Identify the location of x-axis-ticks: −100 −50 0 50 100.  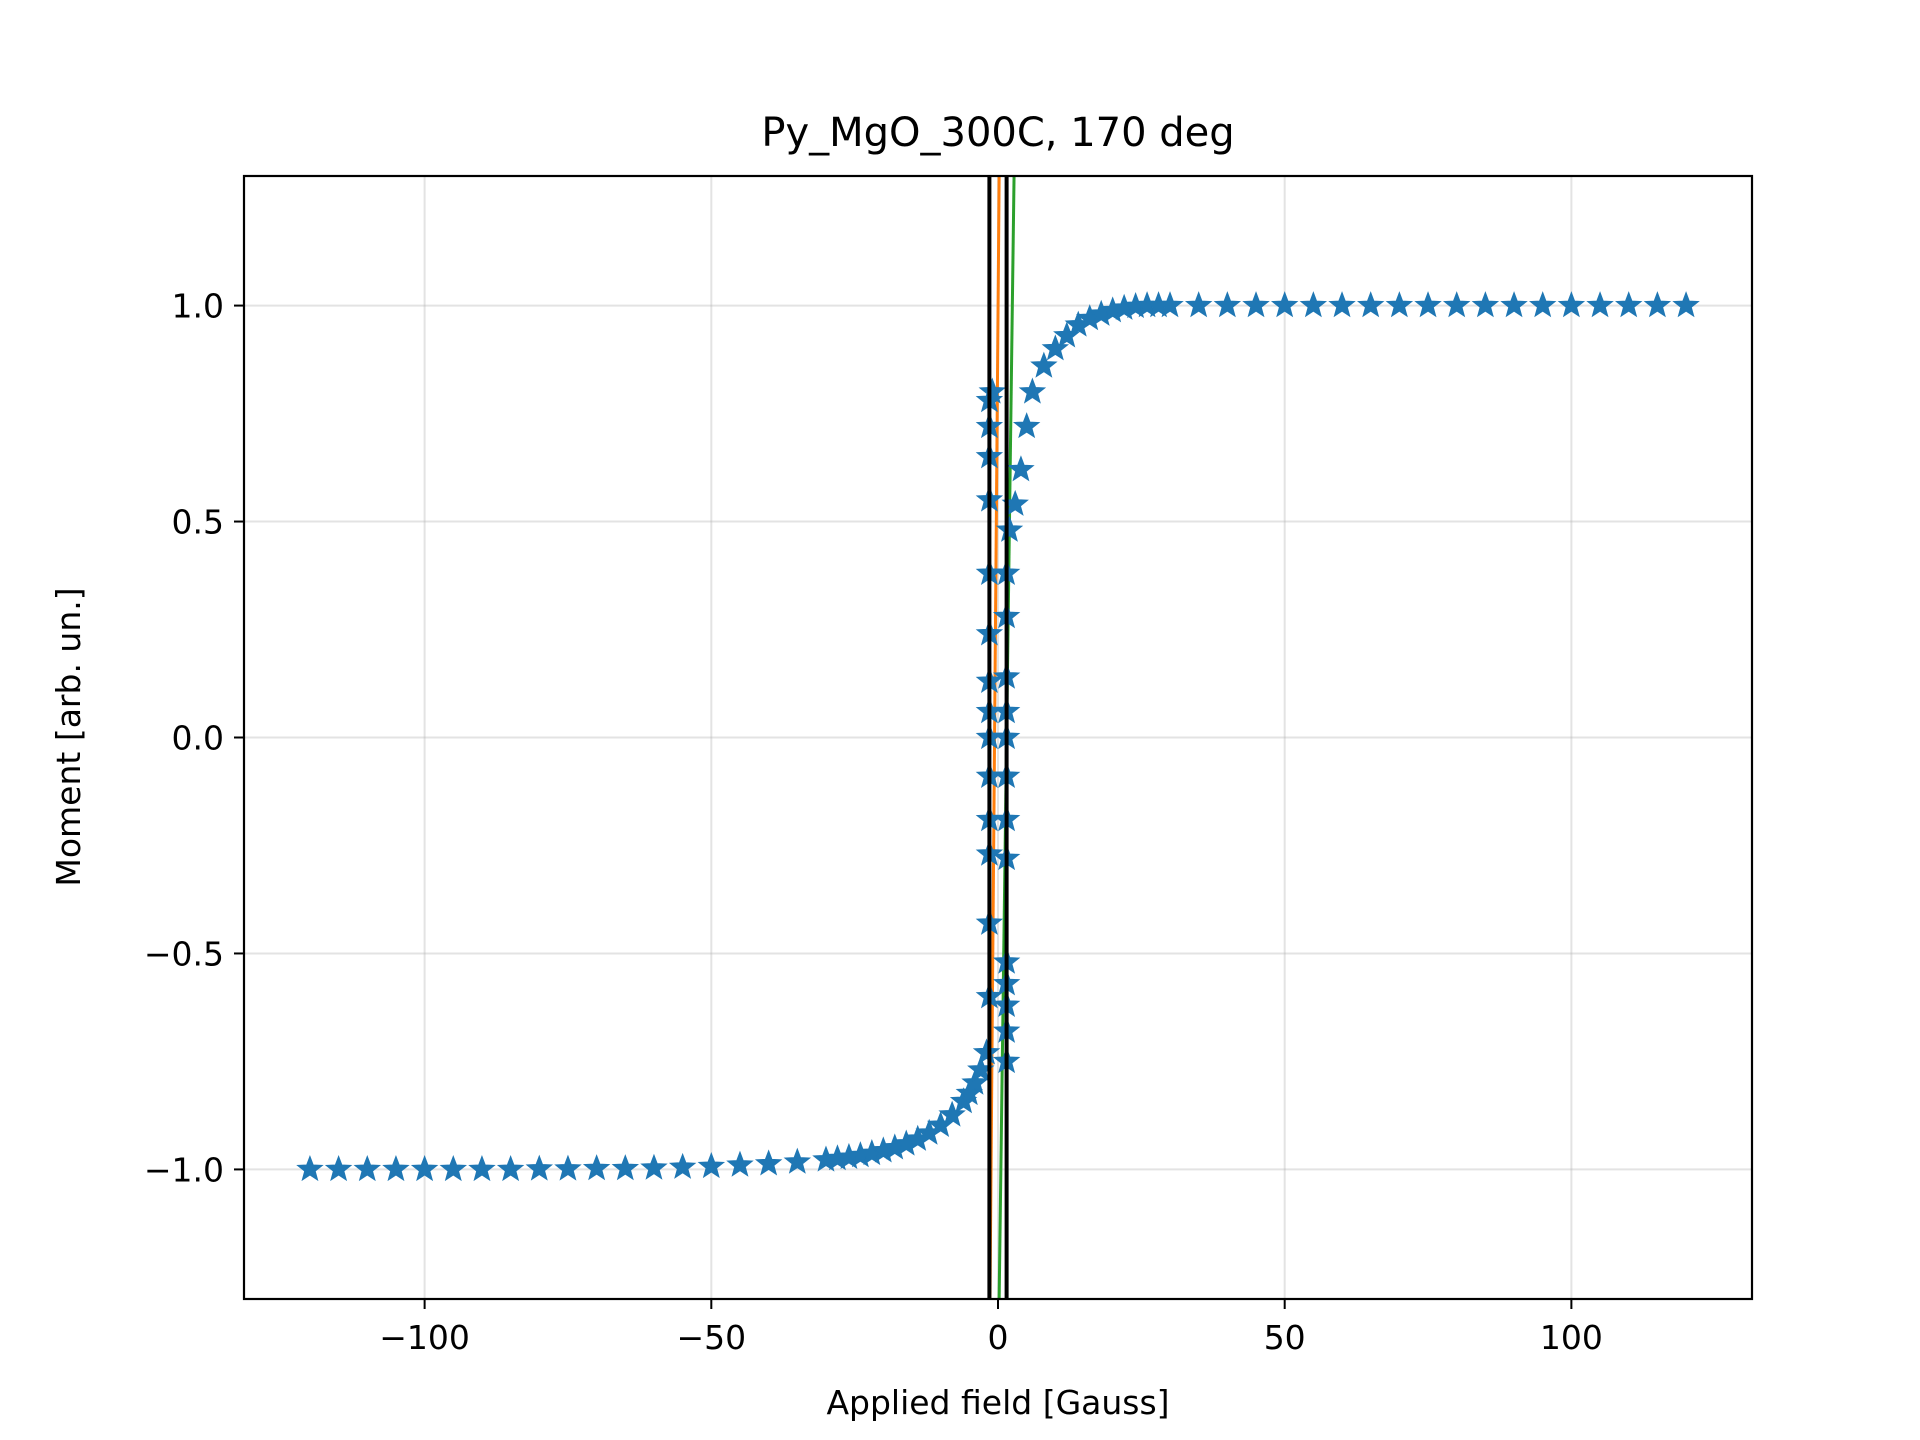
(991, 1328).